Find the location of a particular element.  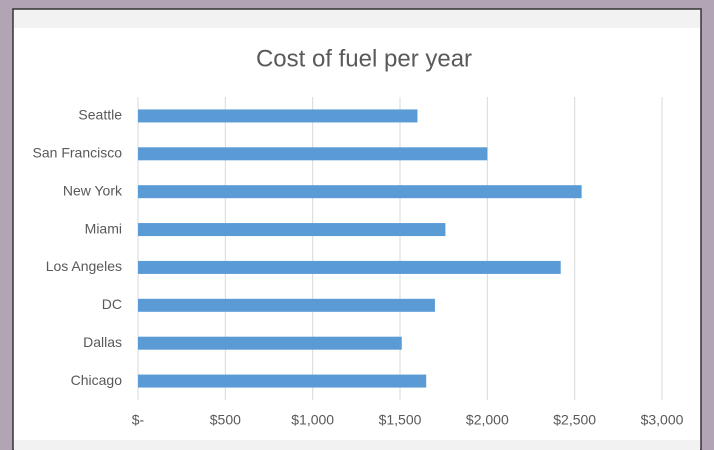

y-tick-label: Los Angeles is located at coordinates (84, 266).